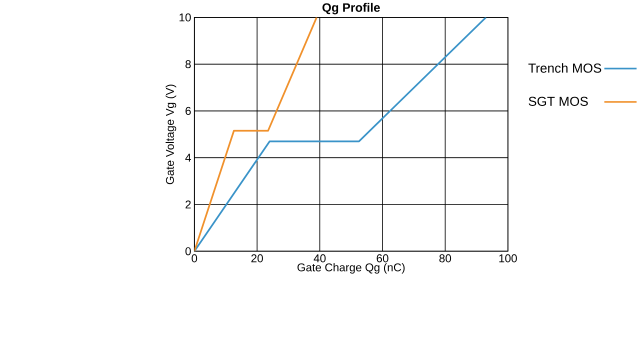 This screenshot has width=640, height=352. What do you see at coordinates (188, 204) in the screenshot?
I see `y-tick-label: 2` at bounding box center [188, 204].